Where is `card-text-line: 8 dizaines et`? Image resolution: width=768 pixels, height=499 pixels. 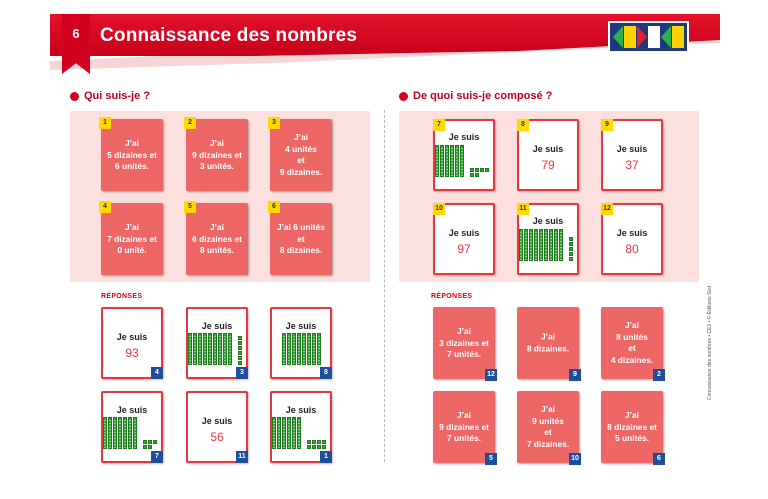 card-text-line: 8 dizaines et is located at coordinates (632, 426).